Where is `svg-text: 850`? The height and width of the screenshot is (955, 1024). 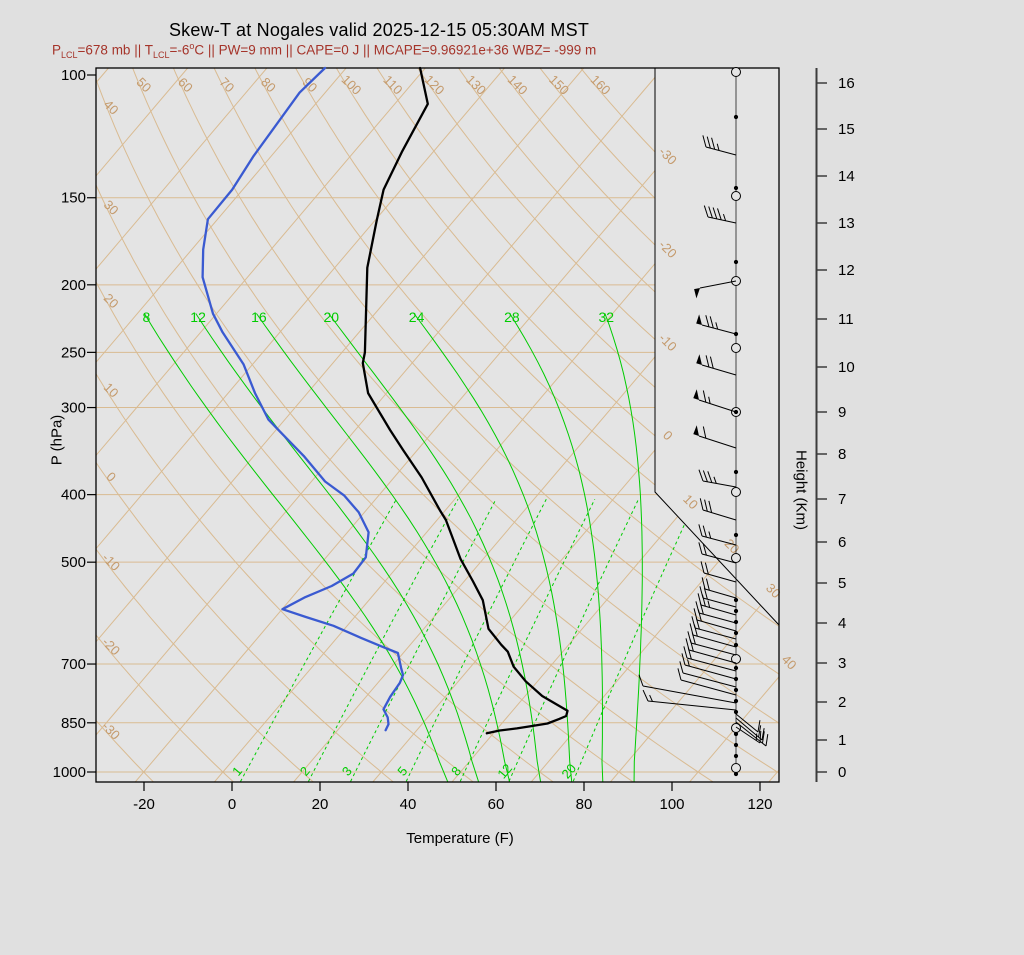
svg-text: 850 is located at coordinates (73, 723).